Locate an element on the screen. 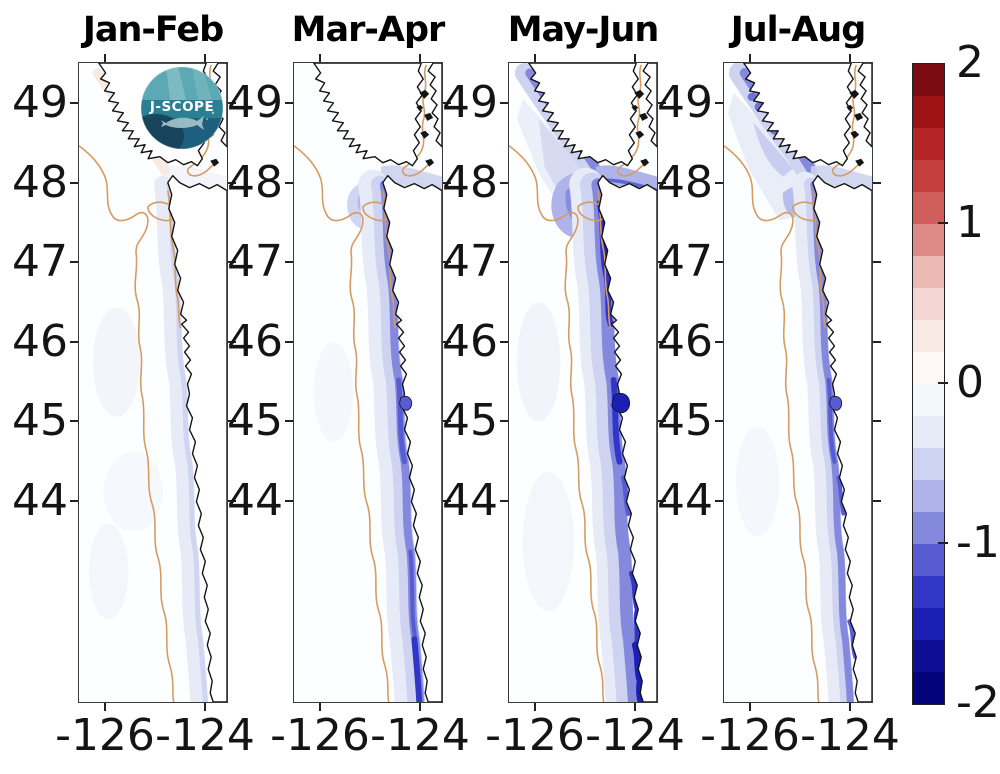  map-panel-jan-feb is located at coordinates (153, 382).